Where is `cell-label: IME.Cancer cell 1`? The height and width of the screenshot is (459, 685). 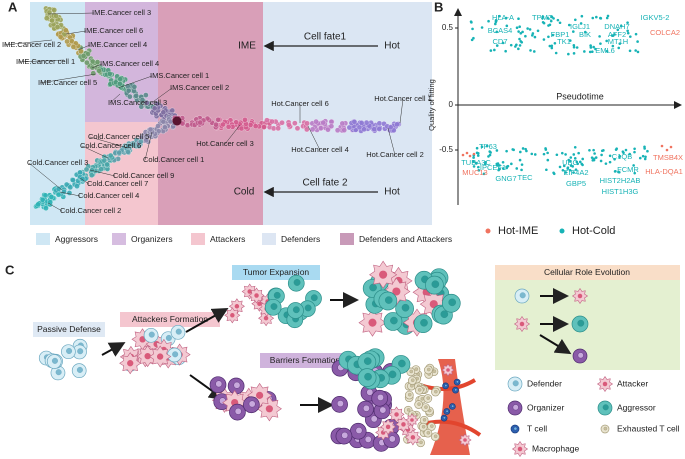
cell-label: IME.Cancer cell 1 is located at coordinates (45, 61).